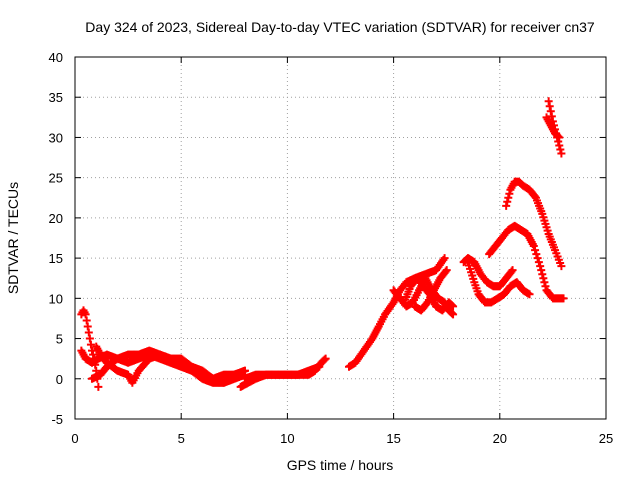  I want to click on y-tick-label: 25, so click(56, 178).